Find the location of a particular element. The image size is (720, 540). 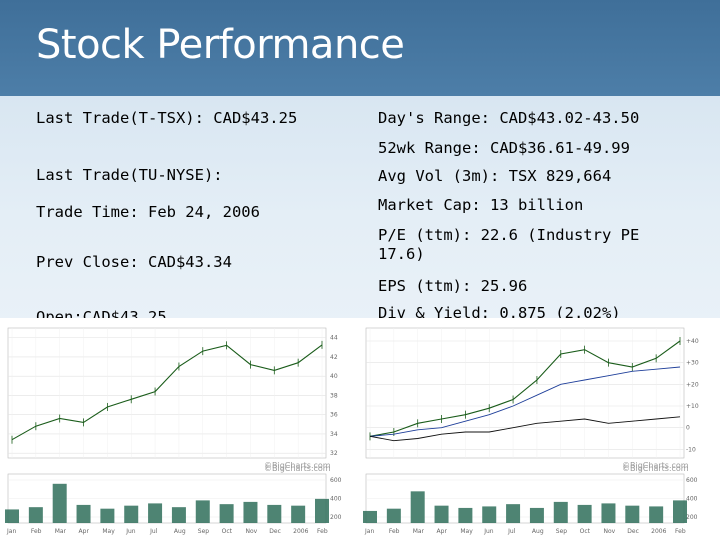

chart2-x-tick-8: Sep is located at coordinates (562, 531).